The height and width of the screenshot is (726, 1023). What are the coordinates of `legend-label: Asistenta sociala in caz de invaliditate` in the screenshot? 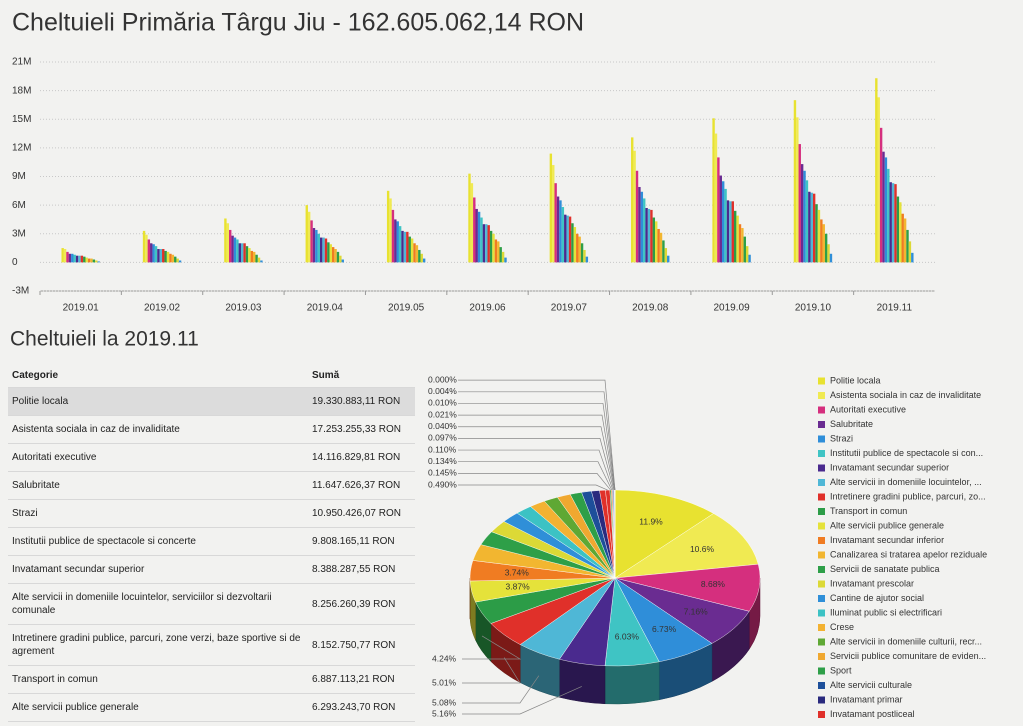 It's located at (905, 395).